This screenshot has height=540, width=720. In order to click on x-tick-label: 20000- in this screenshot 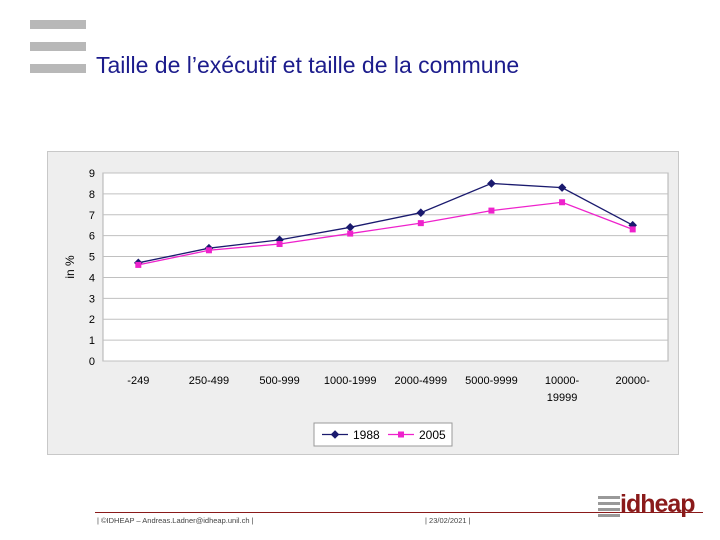, I will do `click(633, 381)`.